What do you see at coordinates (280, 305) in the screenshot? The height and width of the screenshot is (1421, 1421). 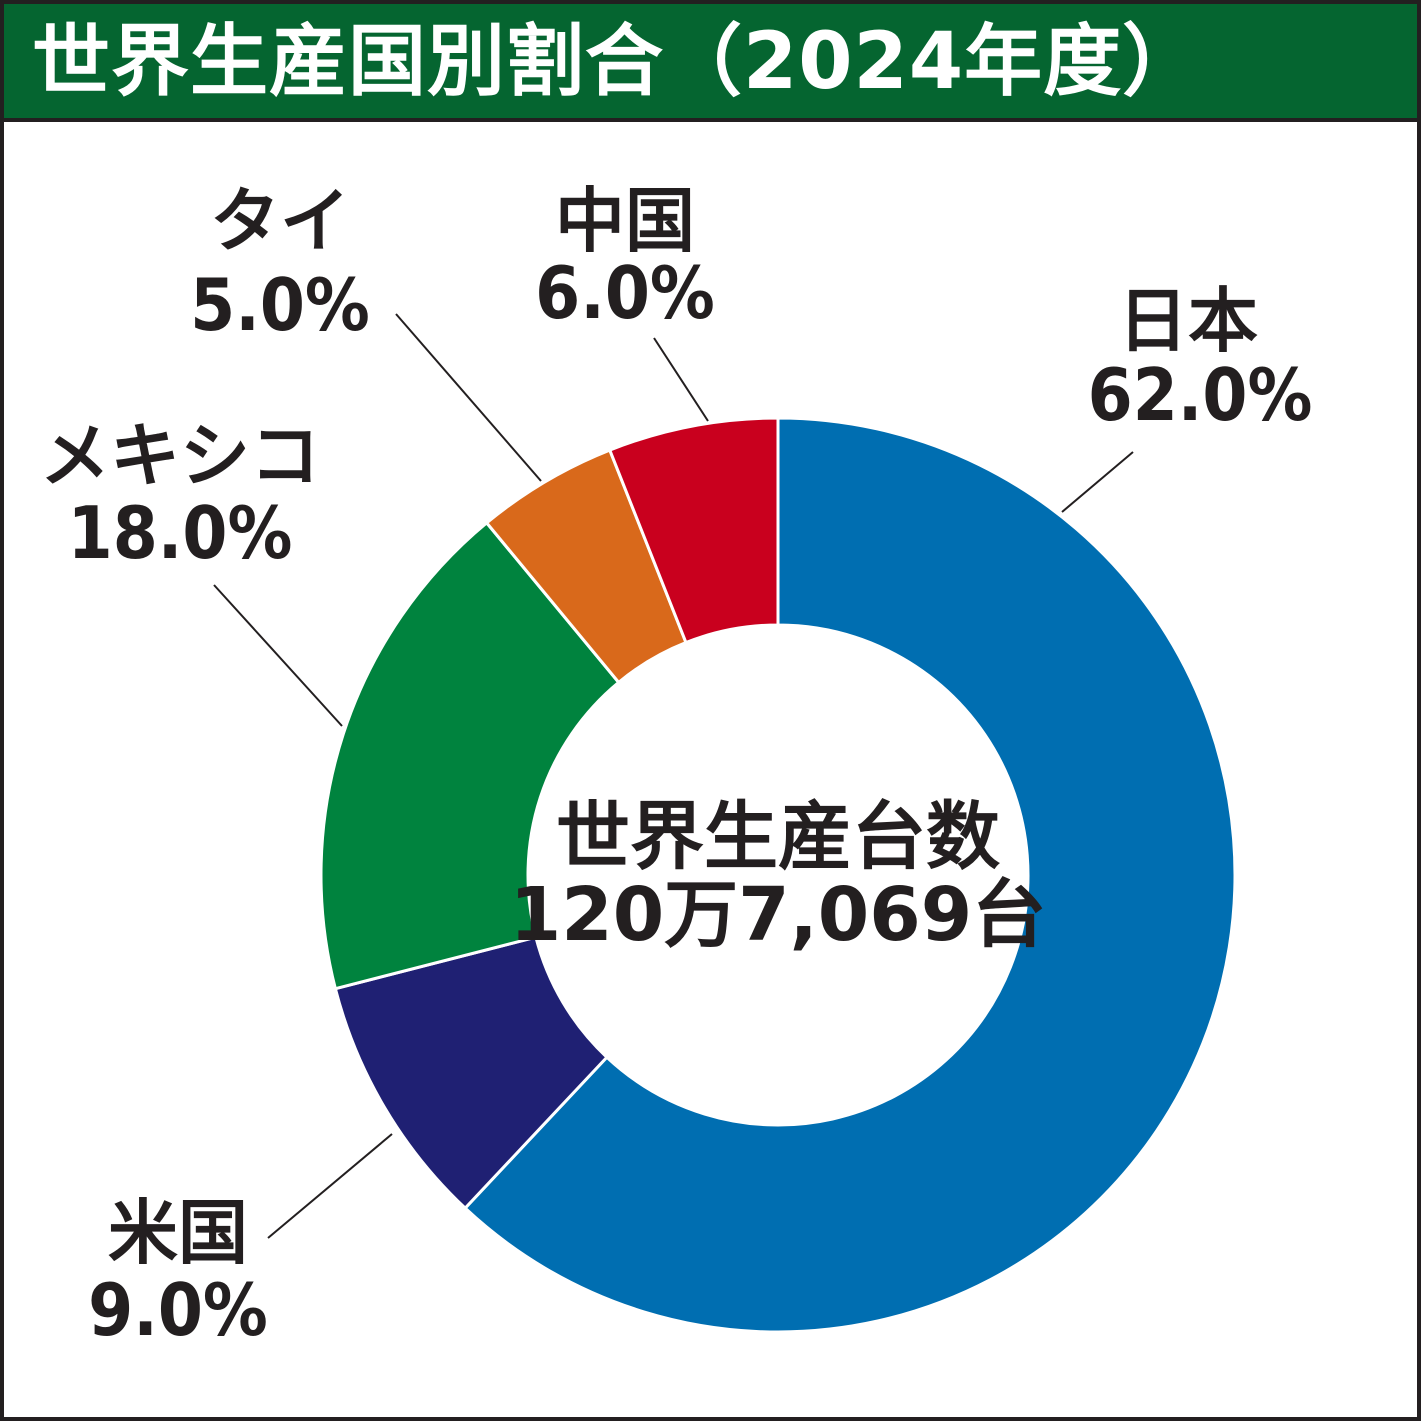 I see `slice-value-3: 5.0%` at bounding box center [280, 305].